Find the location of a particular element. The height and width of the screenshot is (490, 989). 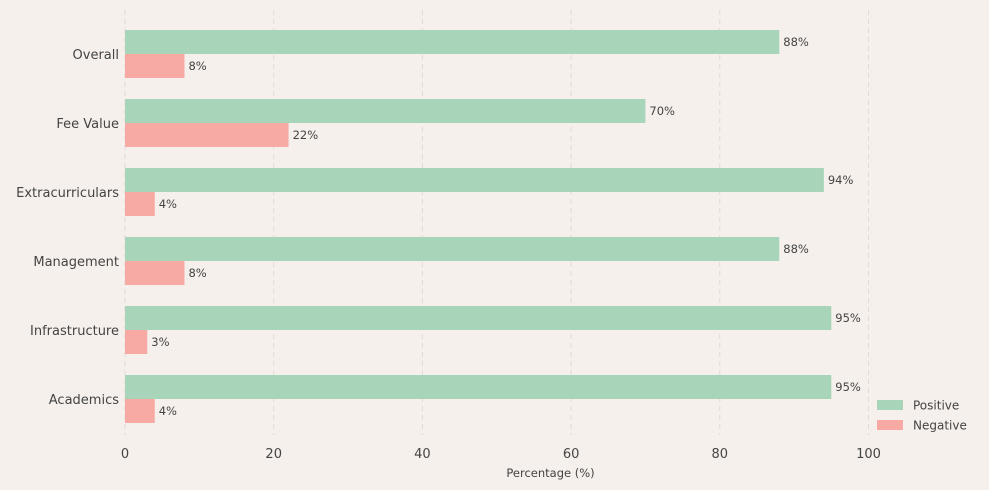

legend-swatch-positive is located at coordinates (890, 405).